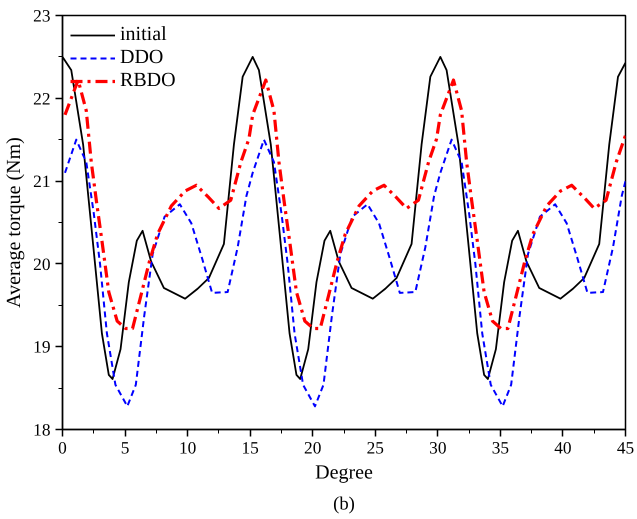 This screenshot has width=637, height=519. What do you see at coordinates (41, 264) in the screenshot?
I see `y-tick-label: 20` at bounding box center [41, 264].